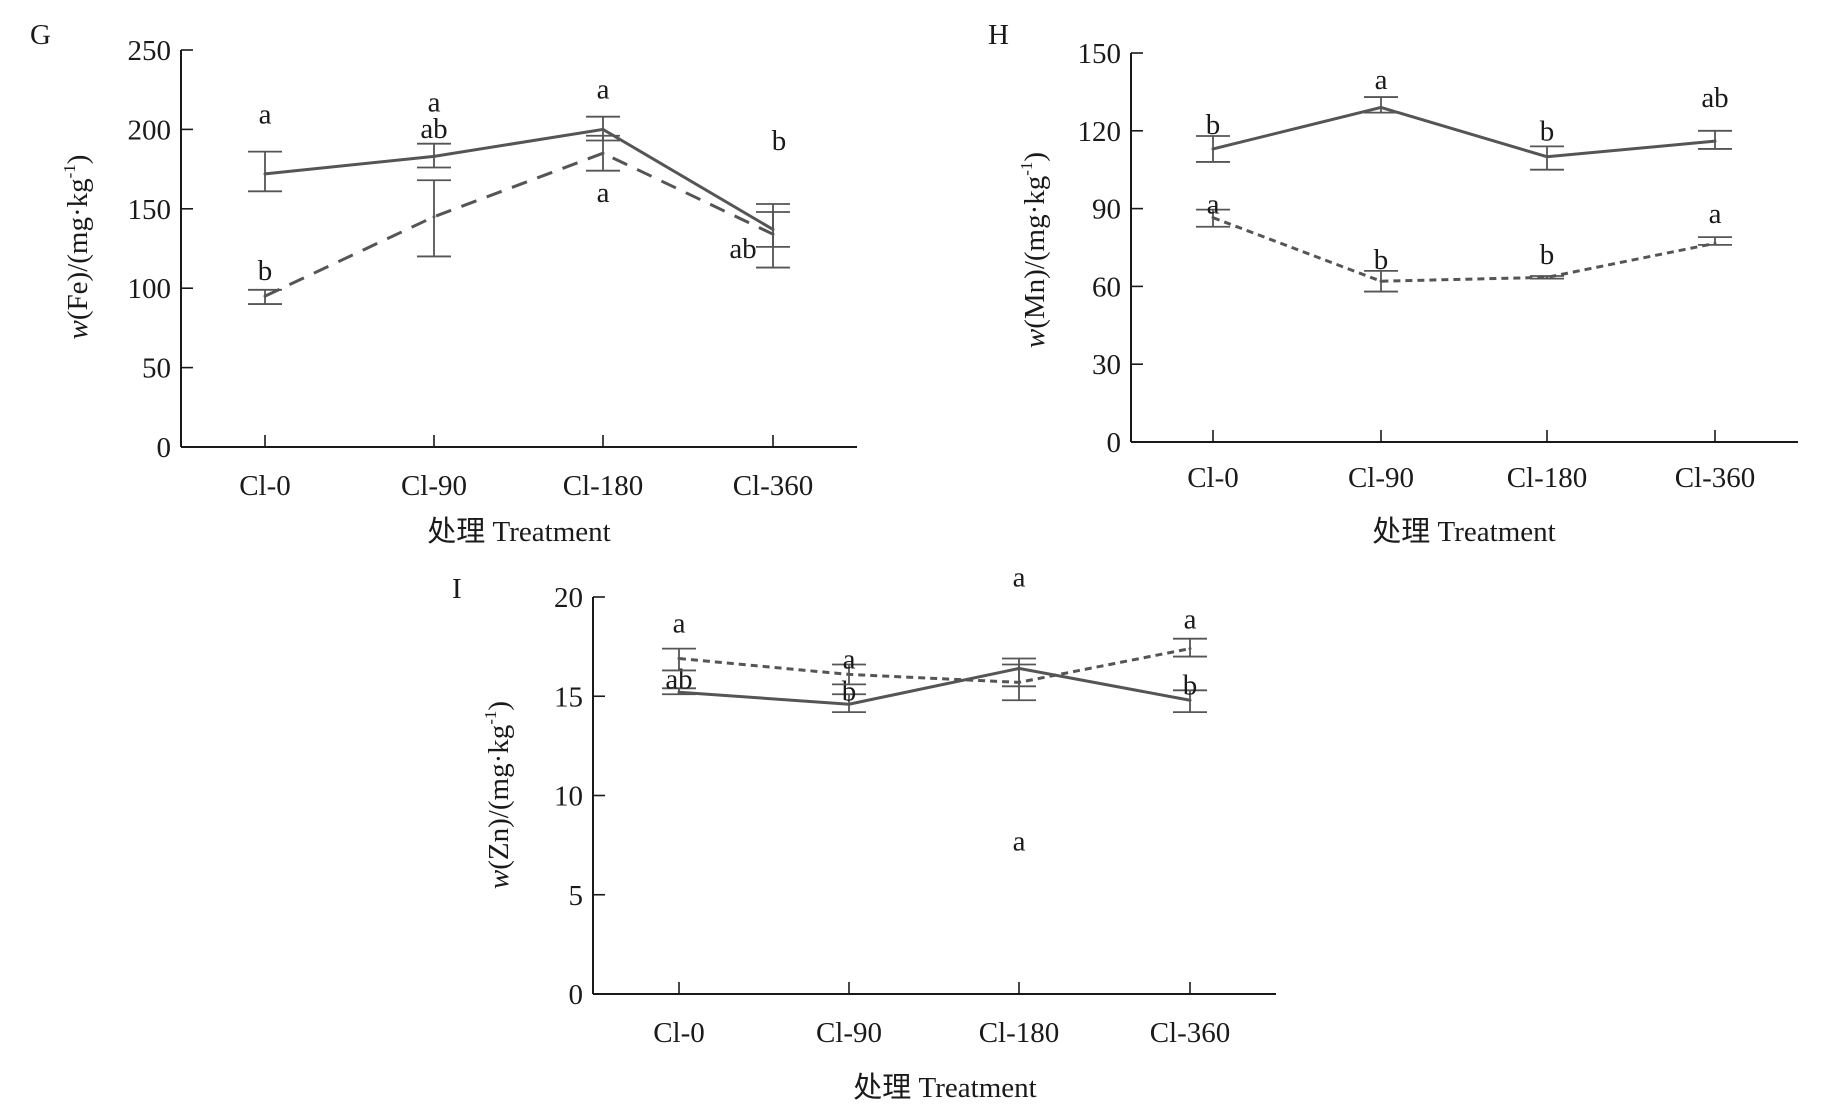  I want to click on y-tick-label: 60, so click(1106, 287).